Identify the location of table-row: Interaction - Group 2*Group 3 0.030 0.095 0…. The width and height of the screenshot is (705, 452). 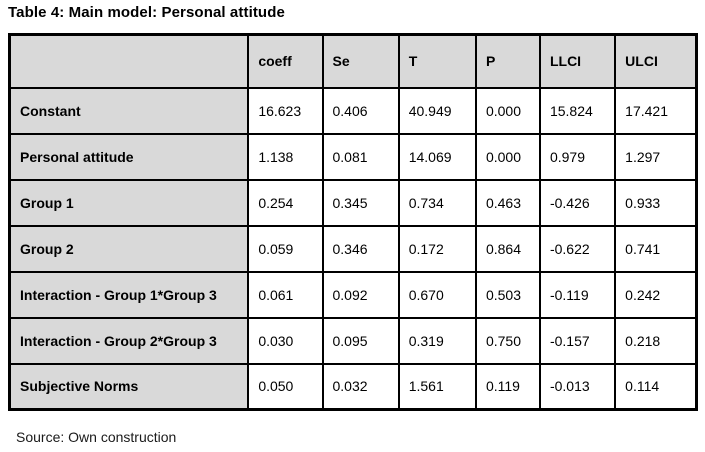
(353, 340).